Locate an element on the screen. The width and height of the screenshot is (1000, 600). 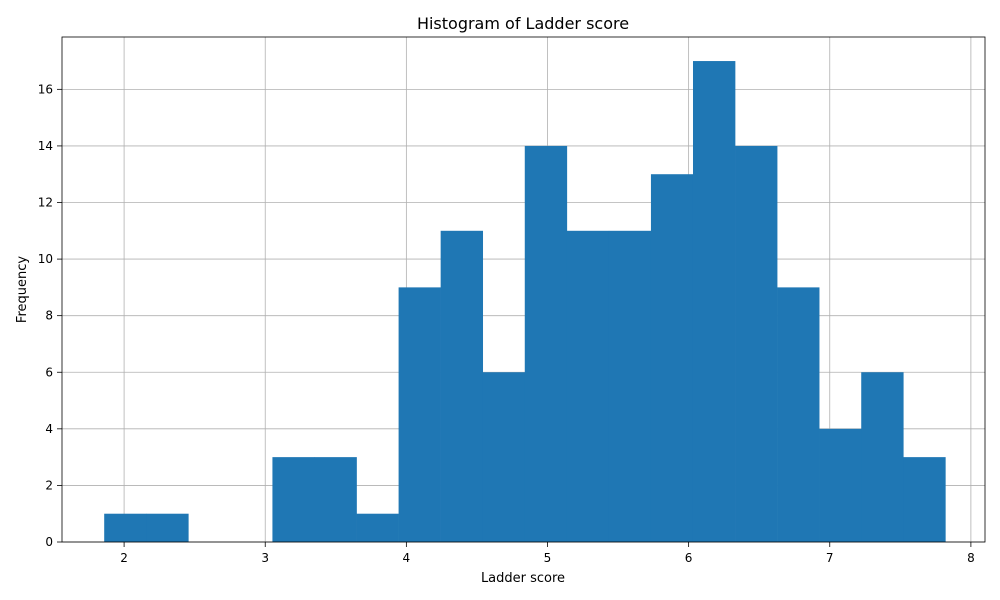
y-axis-label: Frequency is located at coordinates (22, 289).